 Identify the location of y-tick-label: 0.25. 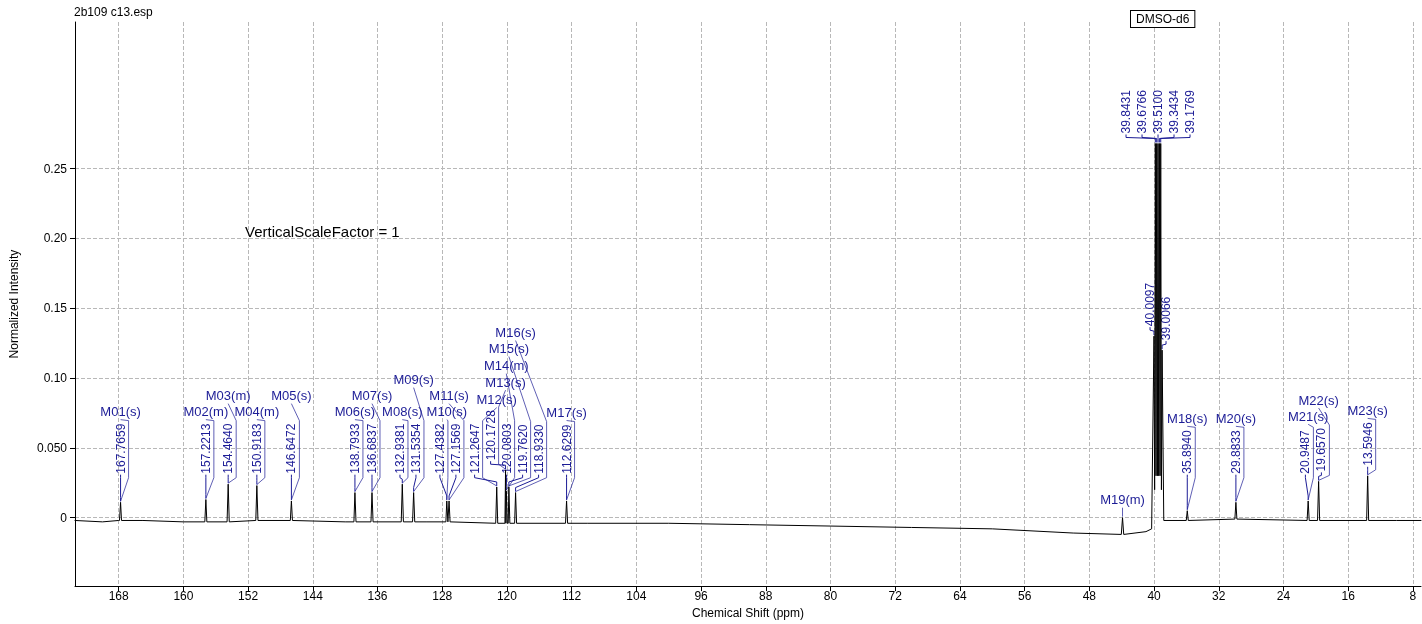
(55, 168).